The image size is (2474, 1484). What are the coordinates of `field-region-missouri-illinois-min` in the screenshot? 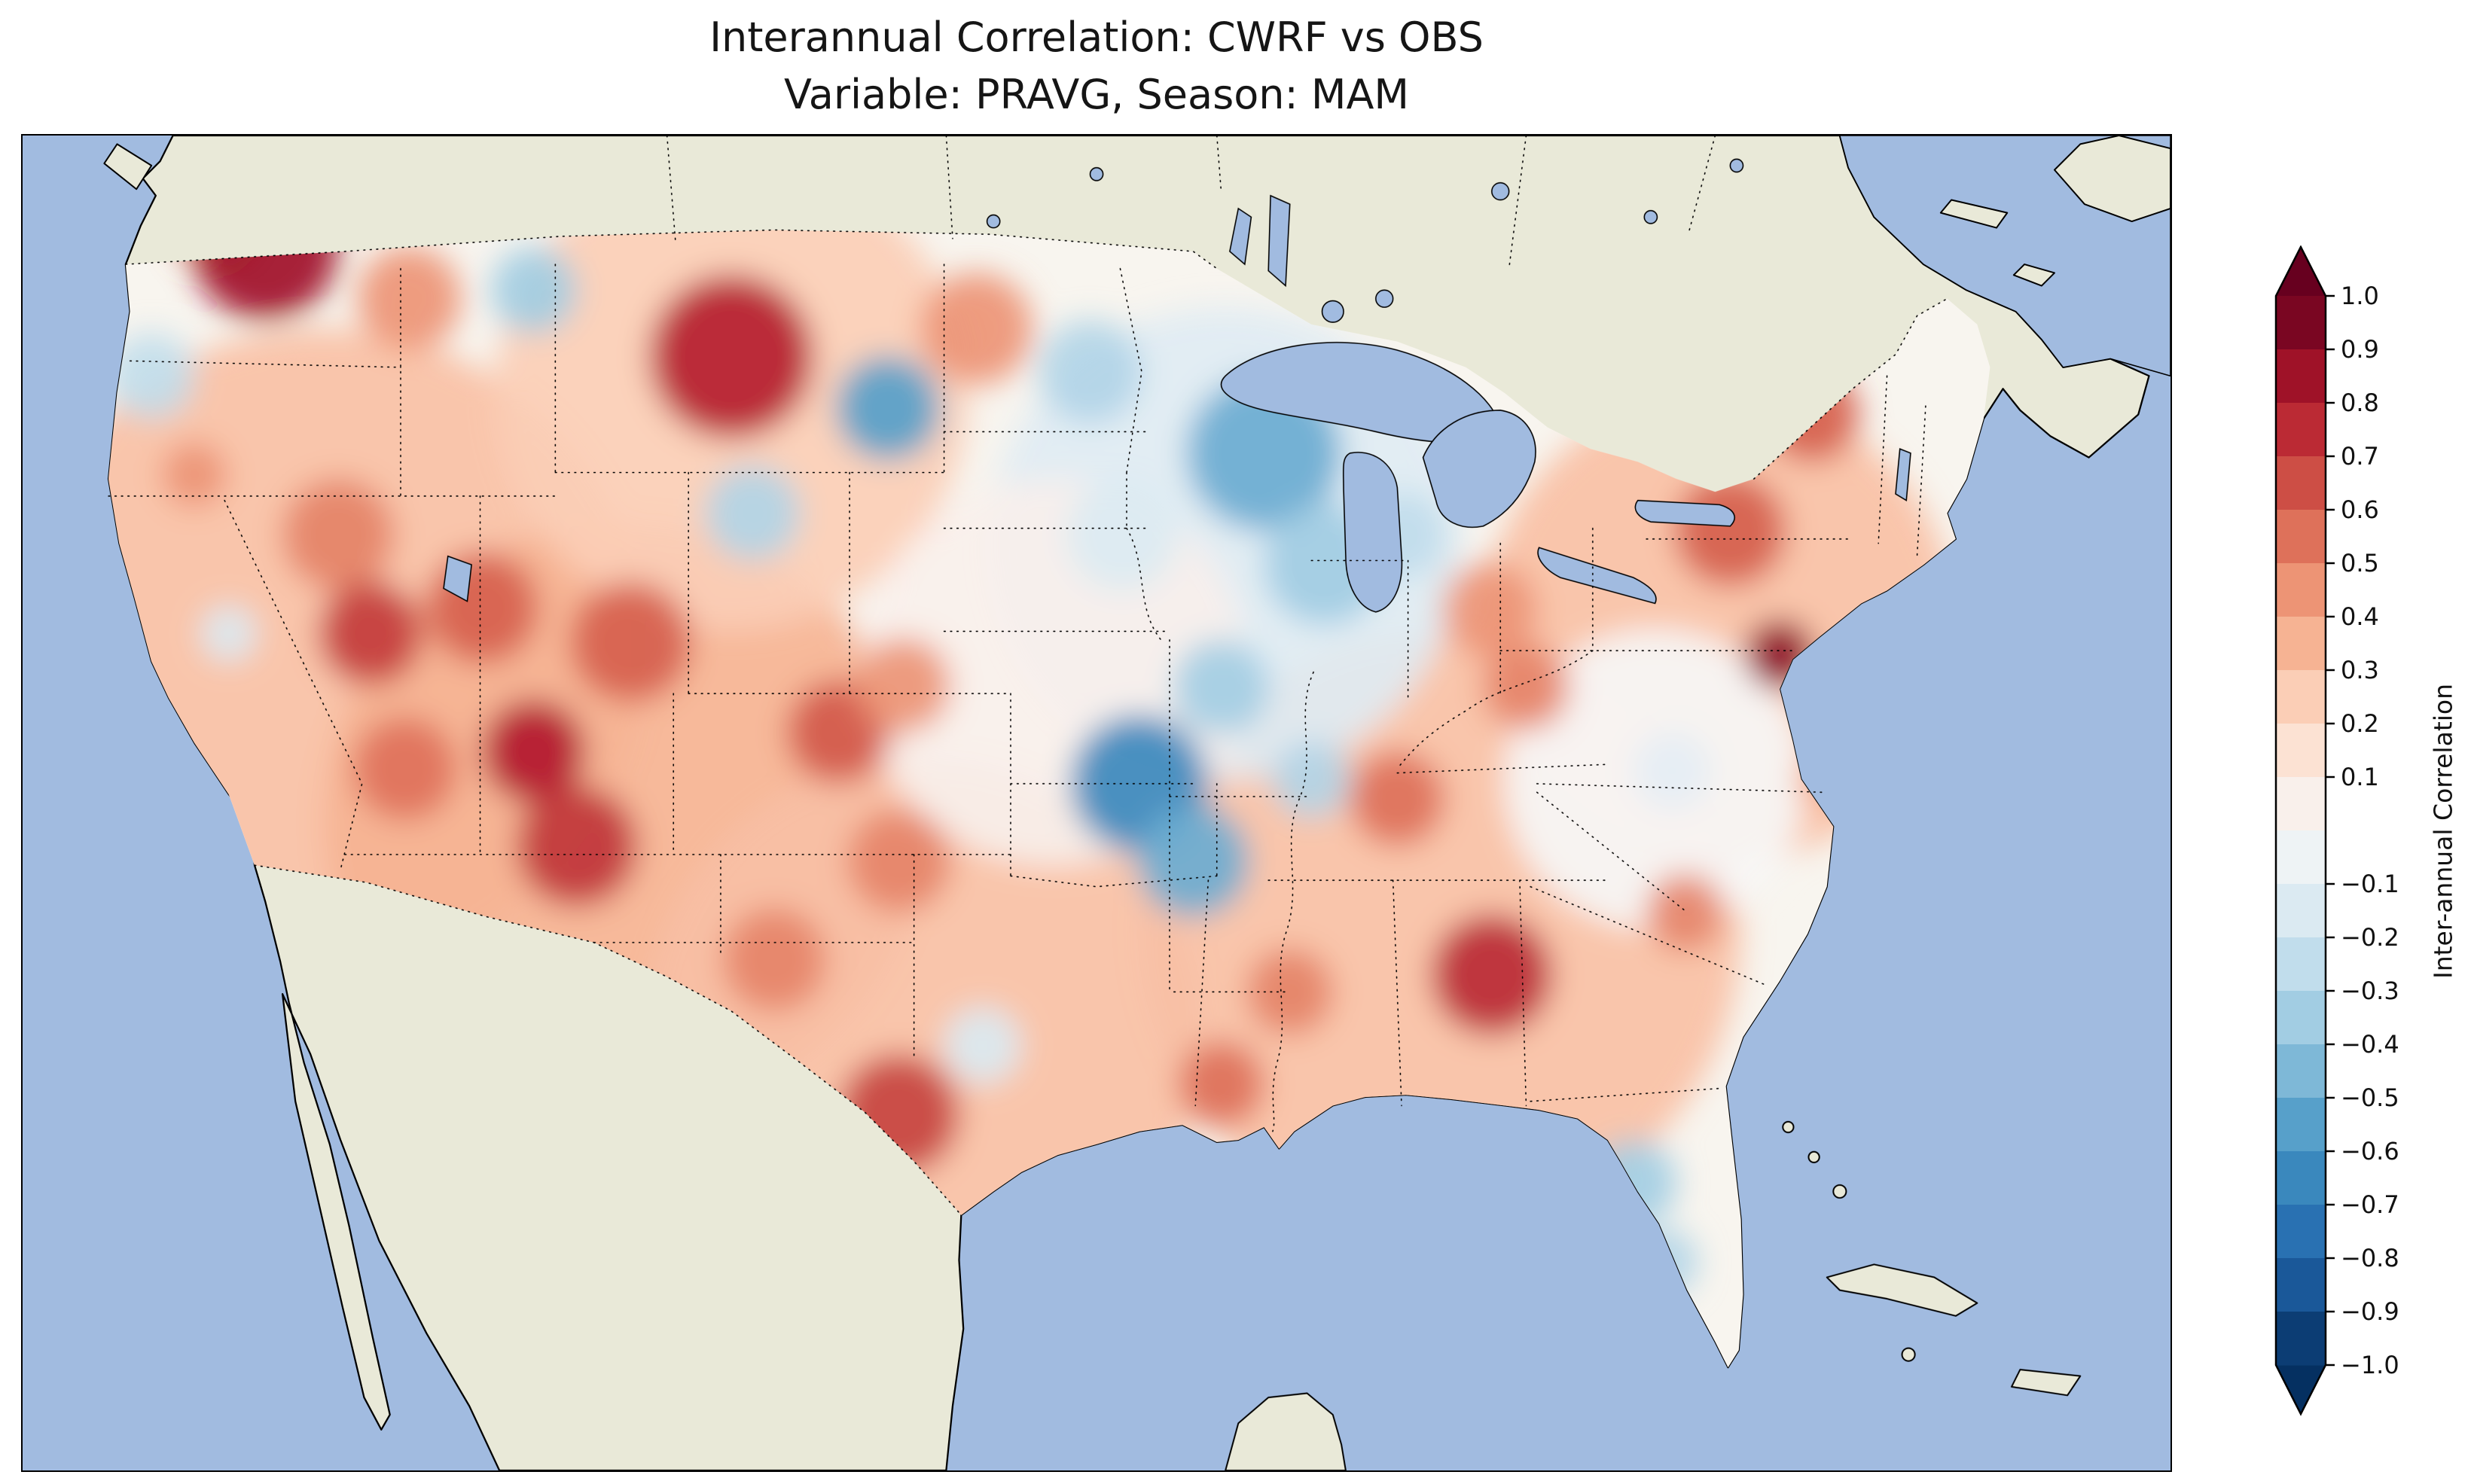 It's located at (1221, 687).